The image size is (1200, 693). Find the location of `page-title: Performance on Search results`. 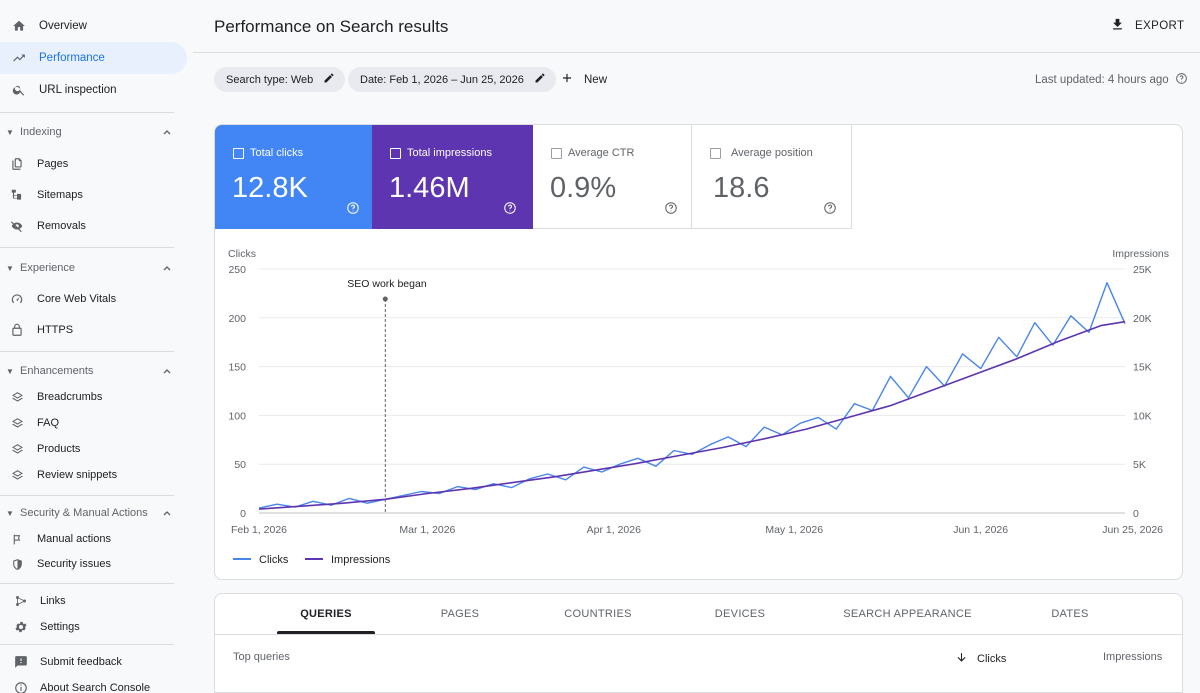

page-title: Performance on Search results is located at coordinates (331, 26).